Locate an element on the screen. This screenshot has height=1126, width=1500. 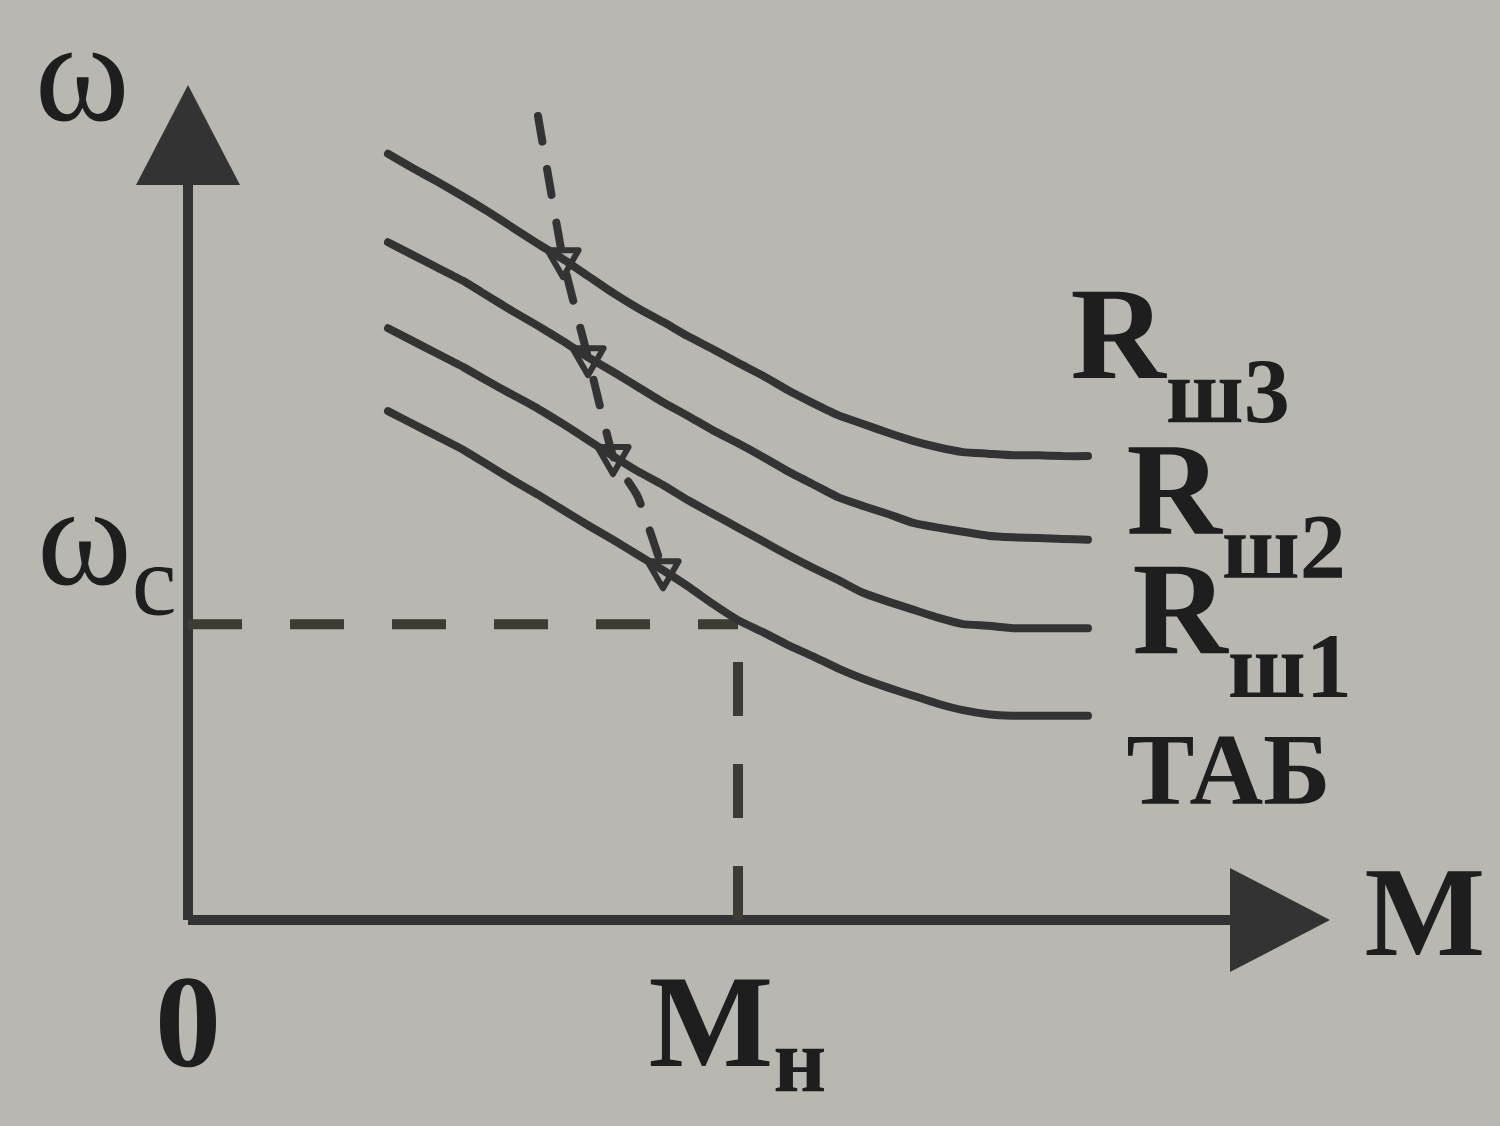
y-axis-title: ω is located at coordinates (82, 87).